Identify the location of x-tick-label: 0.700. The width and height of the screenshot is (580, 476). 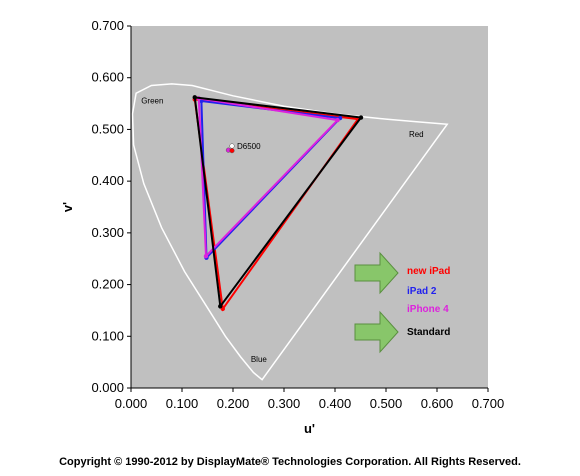
(488, 403).